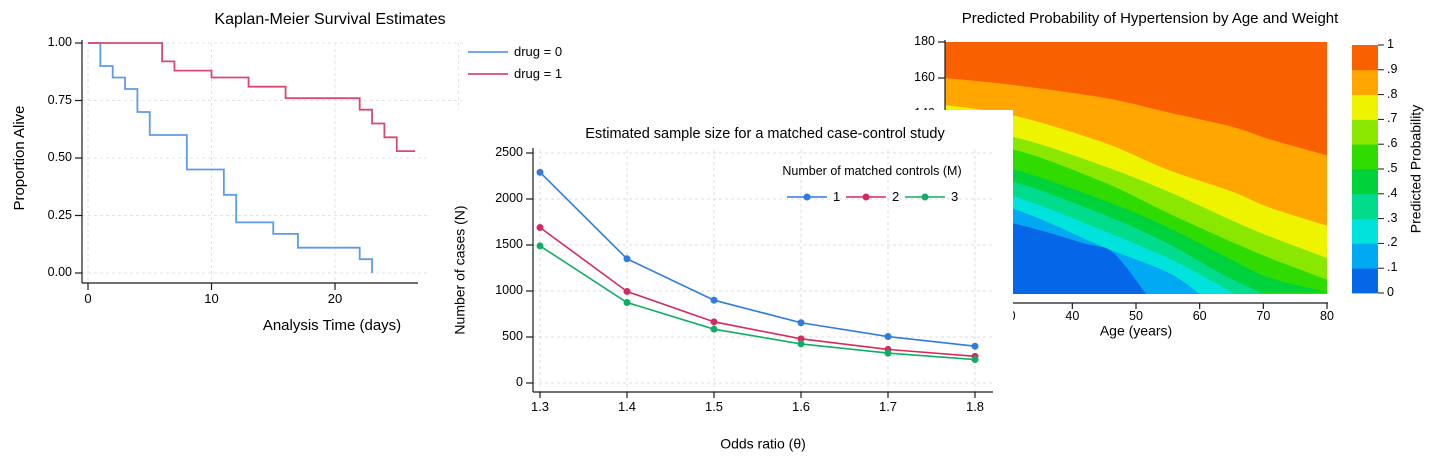 Image resolution: width=1430 pixels, height=470 pixels. Describe the element at coordinates (332, 325) in the screenshot. I see `km-x-axis-title: Analysis Time (days)` at that location.